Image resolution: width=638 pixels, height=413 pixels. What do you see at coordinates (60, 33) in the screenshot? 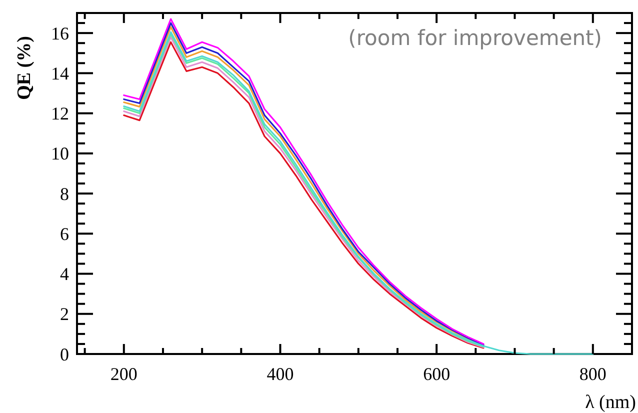
I see `y-tick-label: 16` at bounding box center [60, 33].